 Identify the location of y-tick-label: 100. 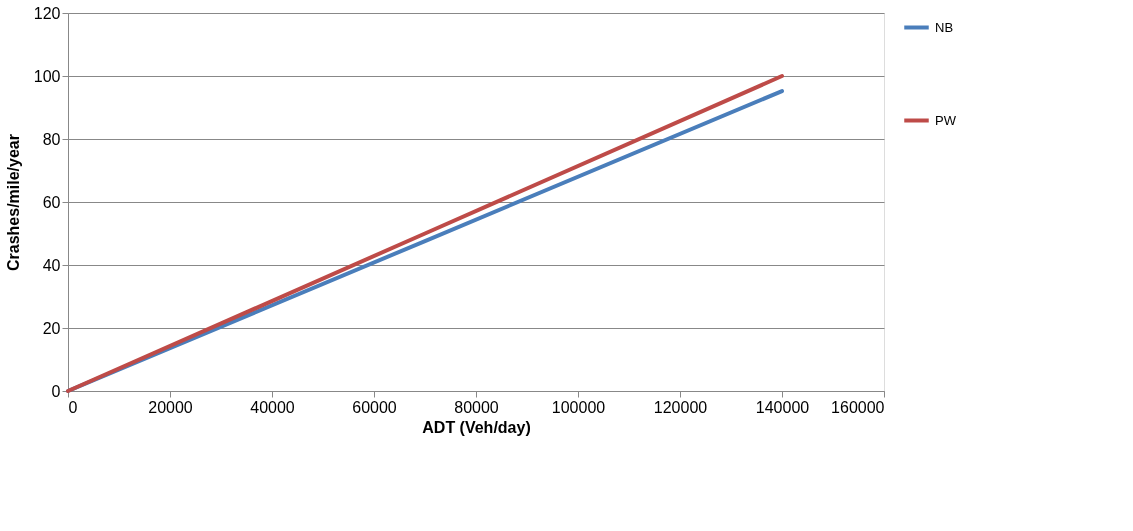
(47, 76).